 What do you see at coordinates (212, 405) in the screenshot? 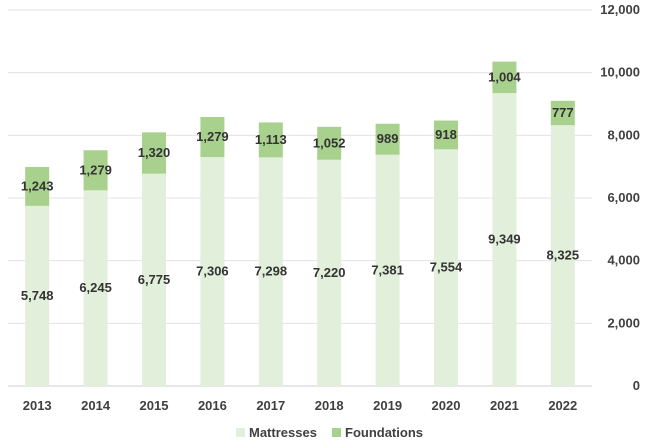
I see `x-tick-label: 2016` at bounding box center [212, 405].